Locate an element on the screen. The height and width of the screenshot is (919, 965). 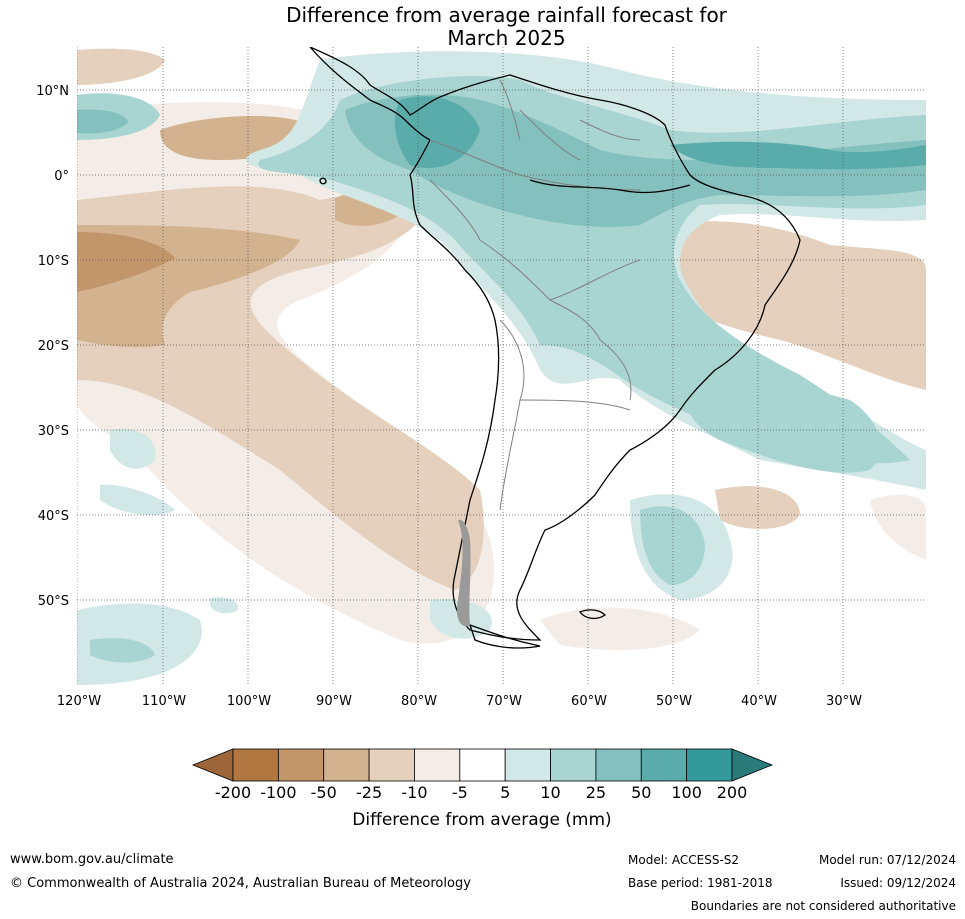
model-run-date: Model run: 07/12/2024 is located at coordinates (887, 860).